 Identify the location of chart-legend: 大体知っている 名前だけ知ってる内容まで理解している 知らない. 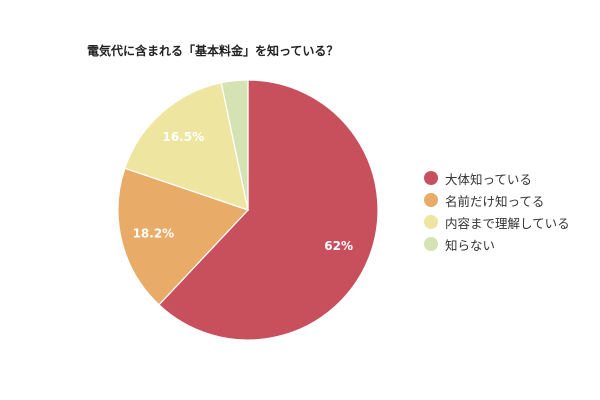
(497, 211).